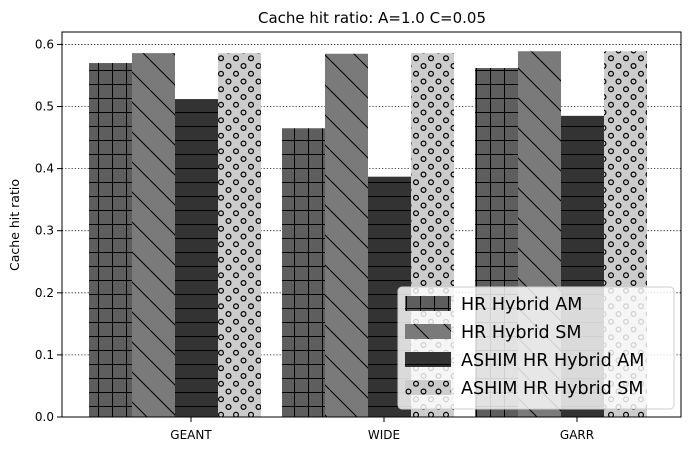 The image size is (691, 455). I want to click on y-axis-label: Cache hit ratio, so click(14, 225).